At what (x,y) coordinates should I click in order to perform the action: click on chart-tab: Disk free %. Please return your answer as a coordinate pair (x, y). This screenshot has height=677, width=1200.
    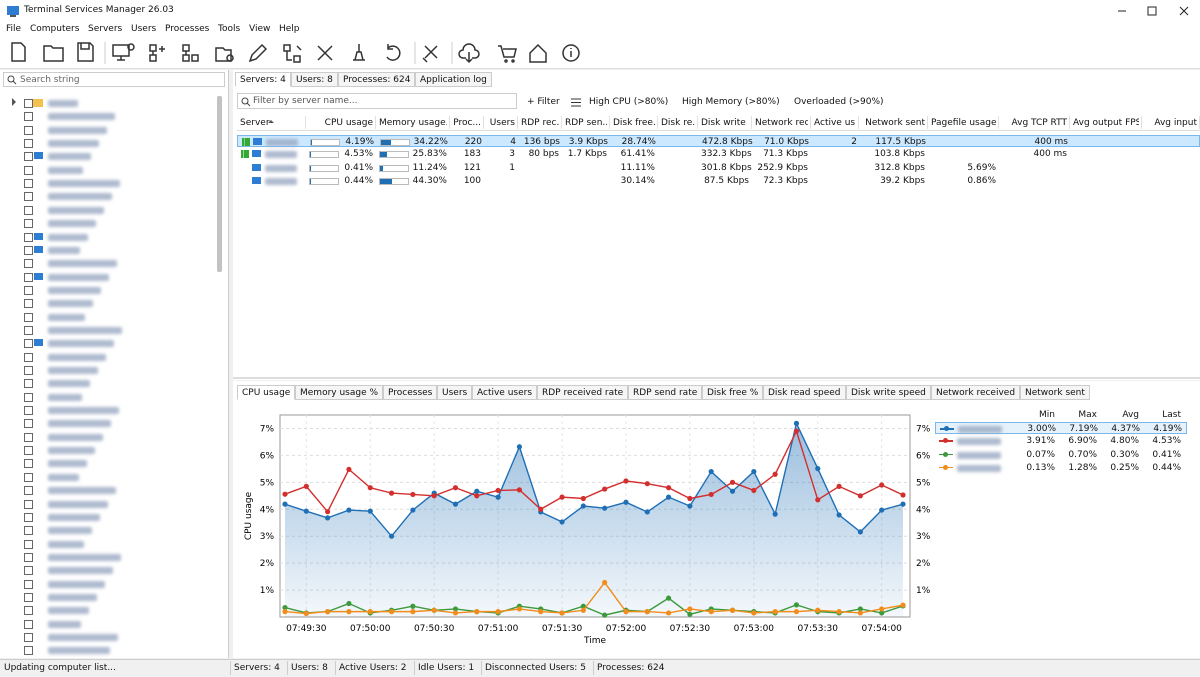
    Looking at the image, I should click on (732, 392).